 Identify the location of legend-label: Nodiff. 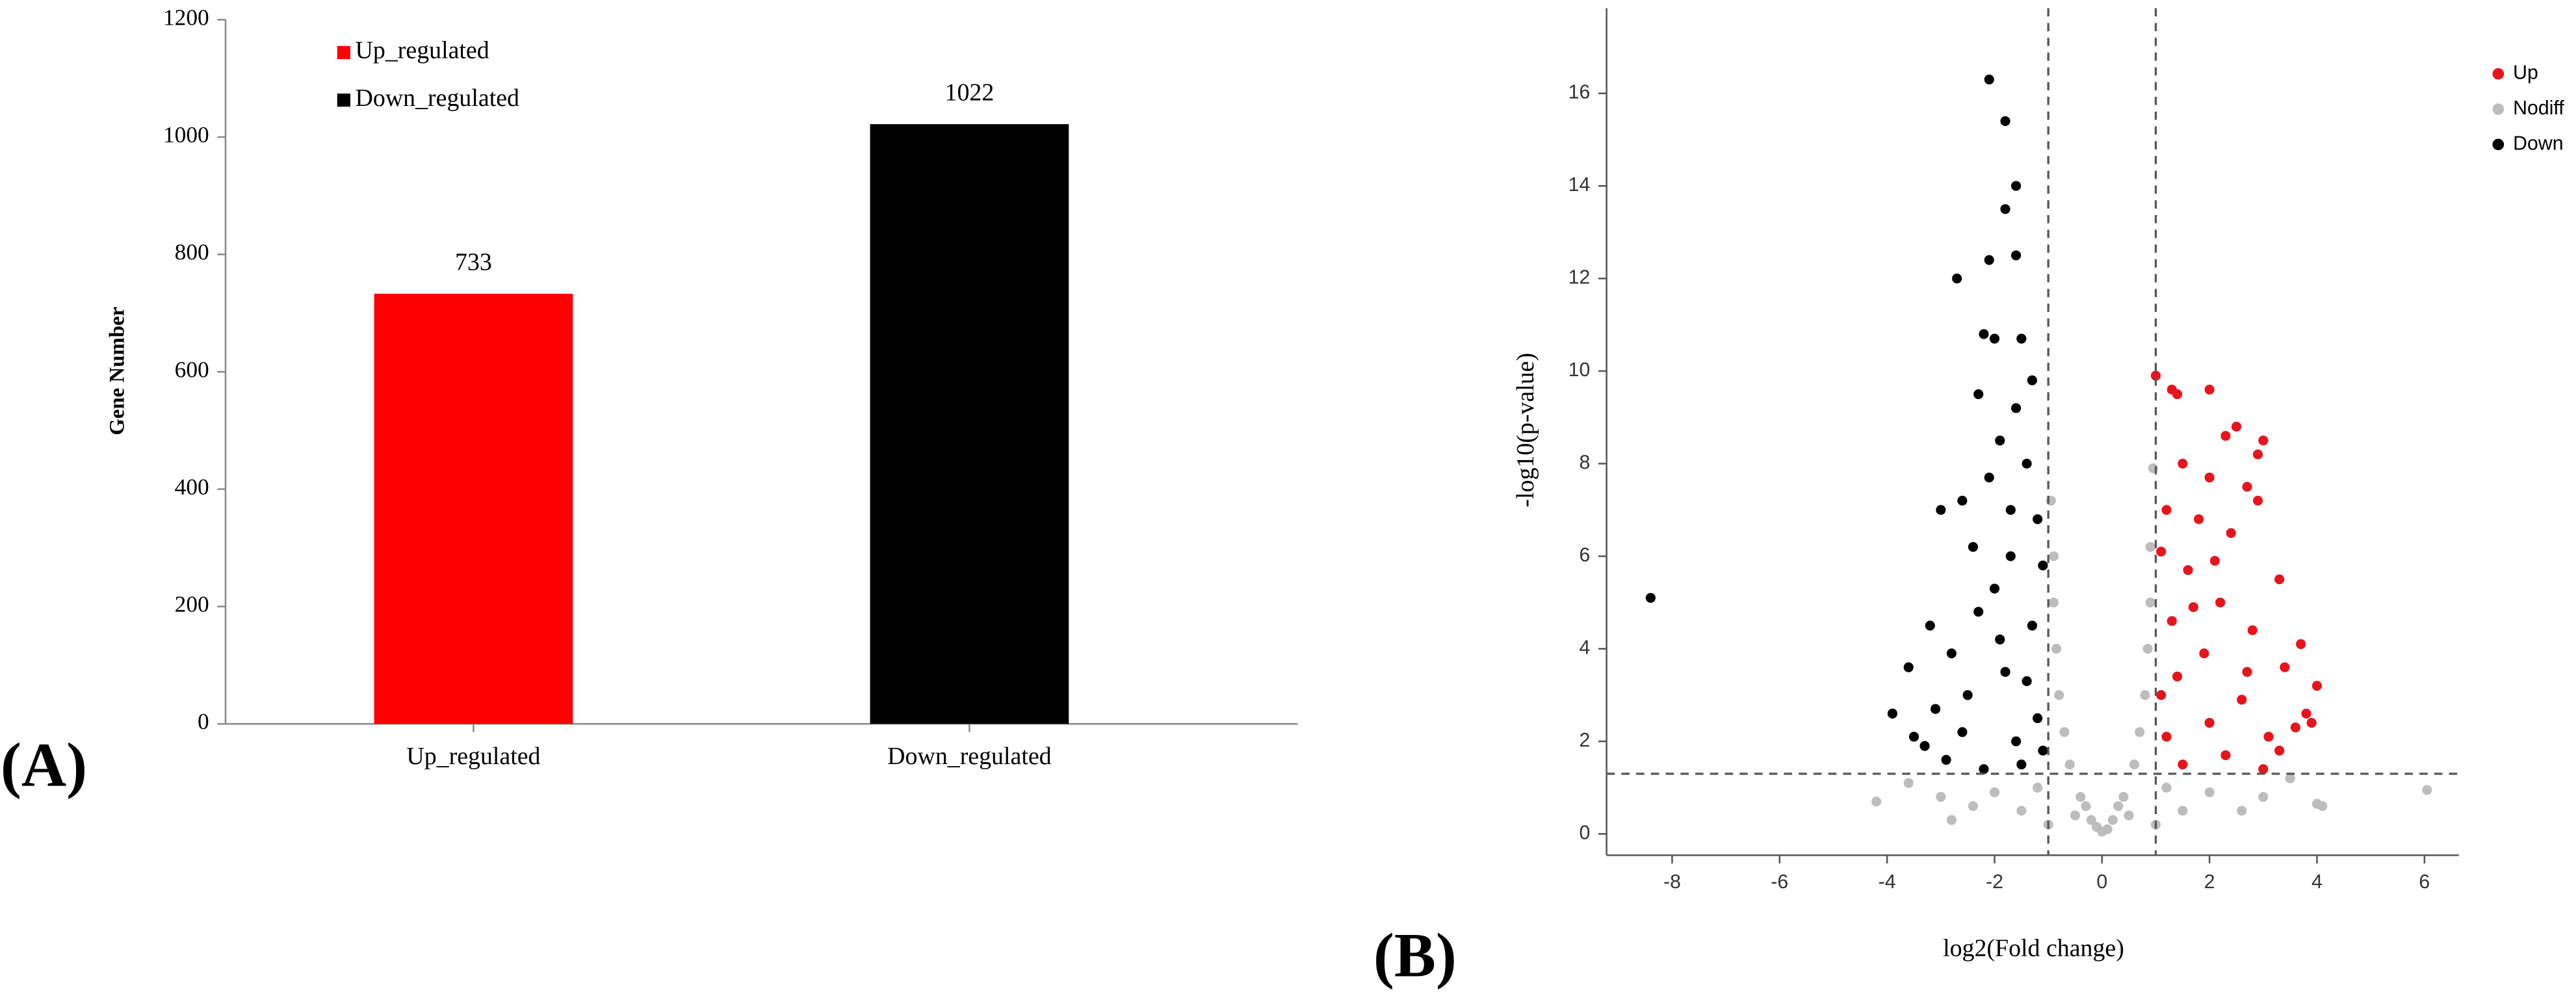
(2538, 108).